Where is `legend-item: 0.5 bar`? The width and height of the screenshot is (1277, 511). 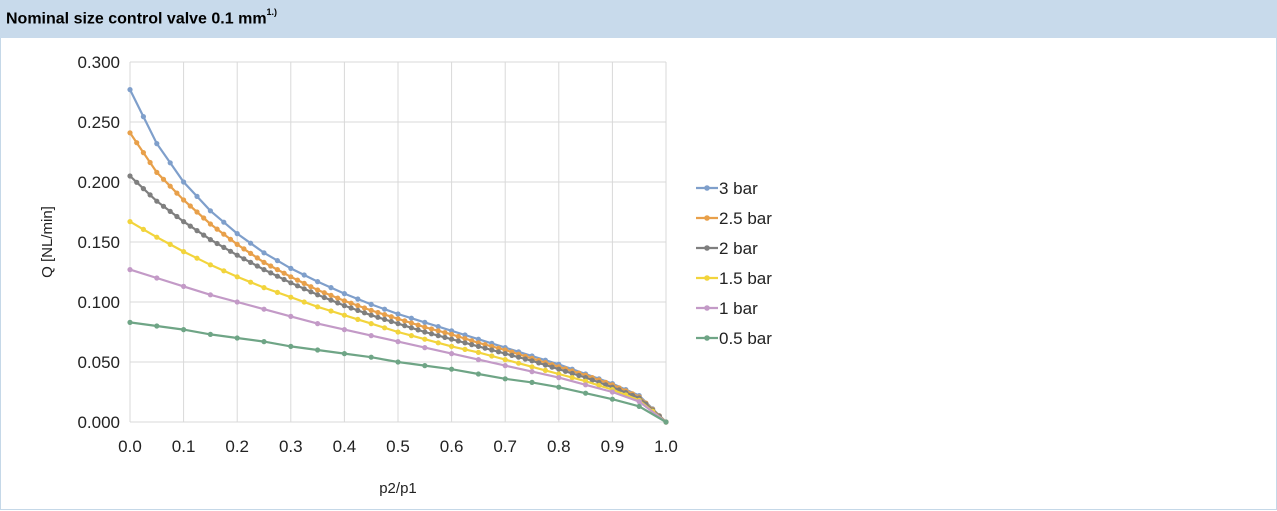
legend-item: 0.5 bar is located at coordinates (734, 338).